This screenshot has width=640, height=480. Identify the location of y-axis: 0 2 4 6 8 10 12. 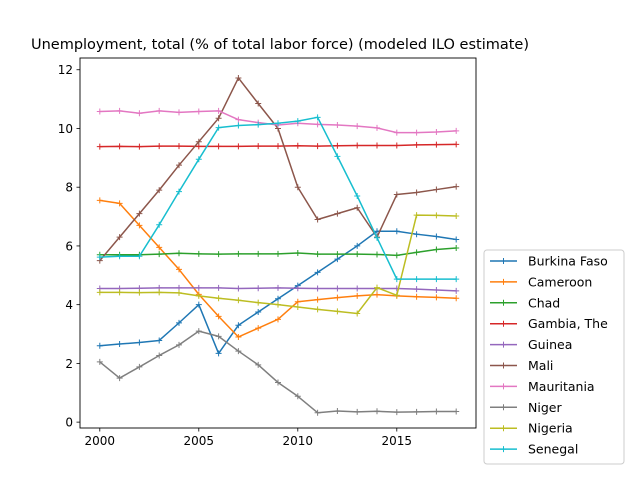
(69, 246).